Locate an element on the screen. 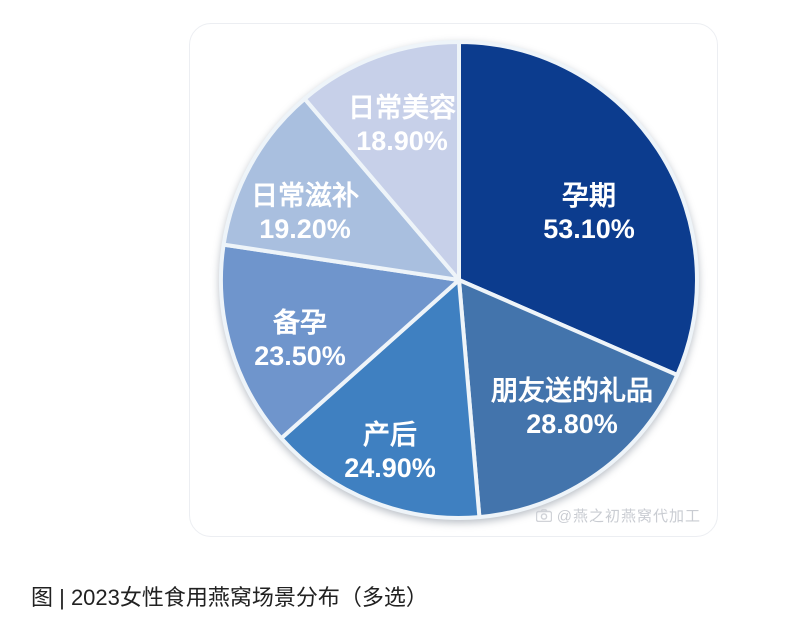 The image size is (793, 627). pie-slice-label-daily-nourishment: 日常滋补 19.20% is located at coordinates (305, 212).